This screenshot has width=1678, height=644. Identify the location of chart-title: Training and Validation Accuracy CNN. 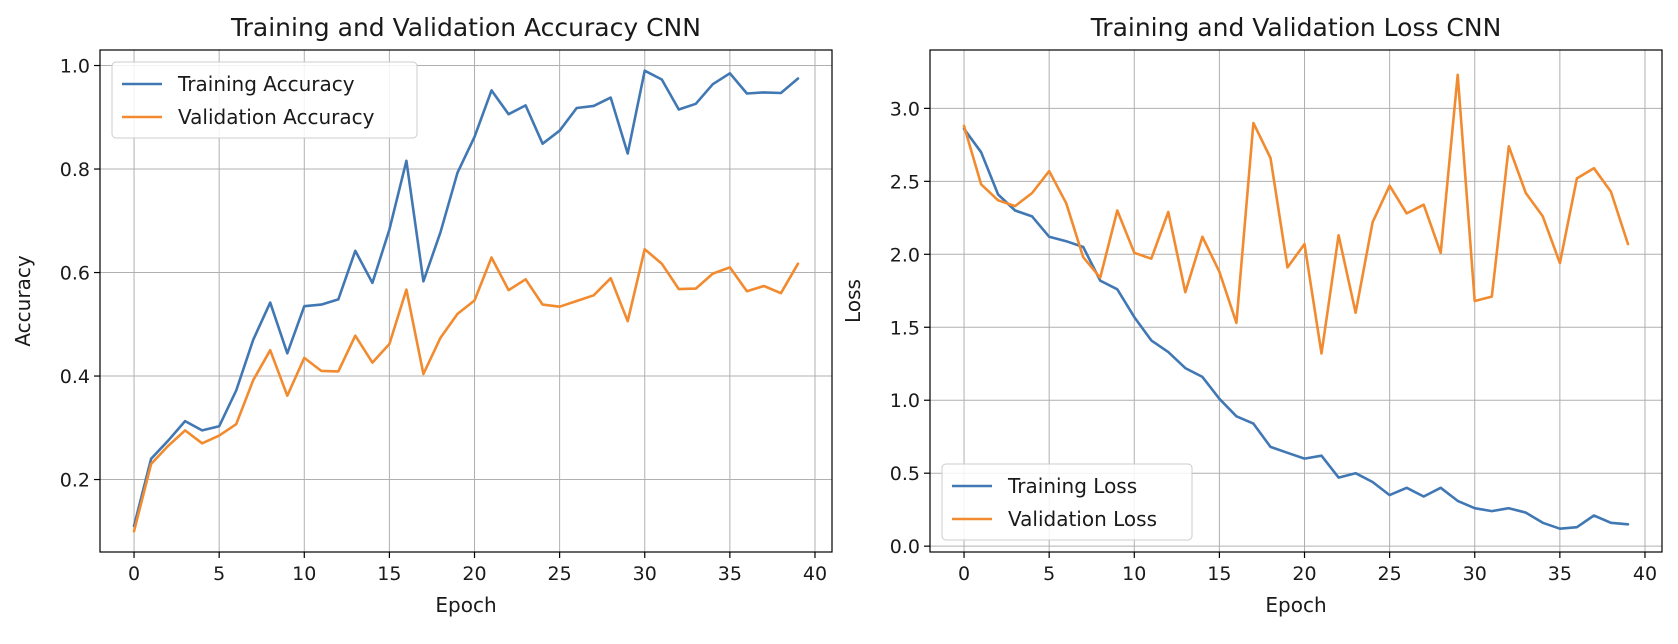
(465, 27).